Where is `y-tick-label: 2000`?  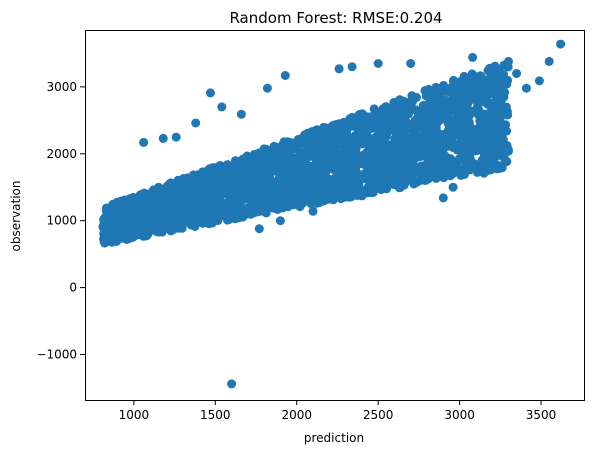 y-tick-label: 2000 is located at coordinates (61, 154).